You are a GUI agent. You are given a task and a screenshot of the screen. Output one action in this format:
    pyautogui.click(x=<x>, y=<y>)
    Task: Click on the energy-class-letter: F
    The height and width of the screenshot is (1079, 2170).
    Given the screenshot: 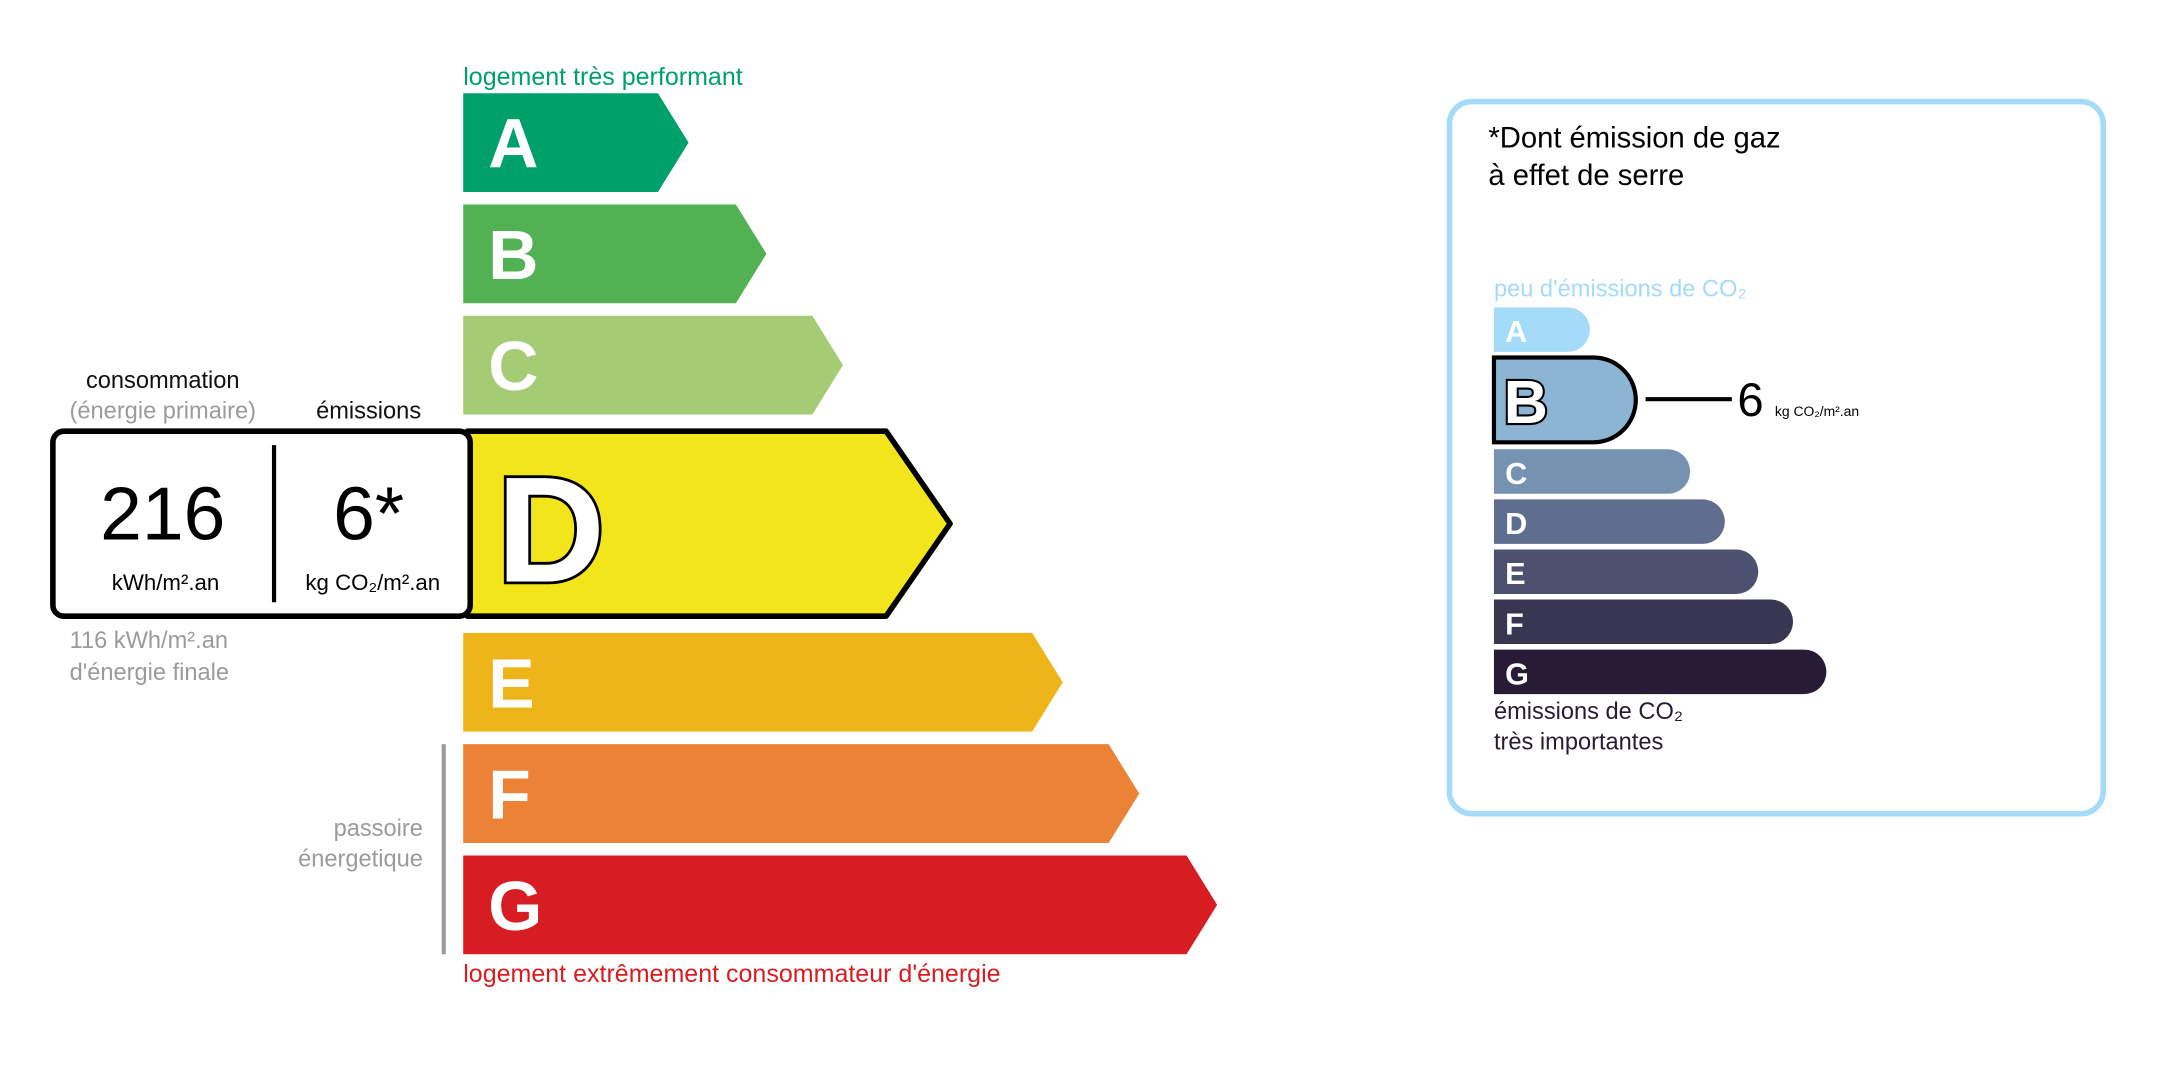 What is the action you would take?
    pyautogui.click(x=509, y=795)
    